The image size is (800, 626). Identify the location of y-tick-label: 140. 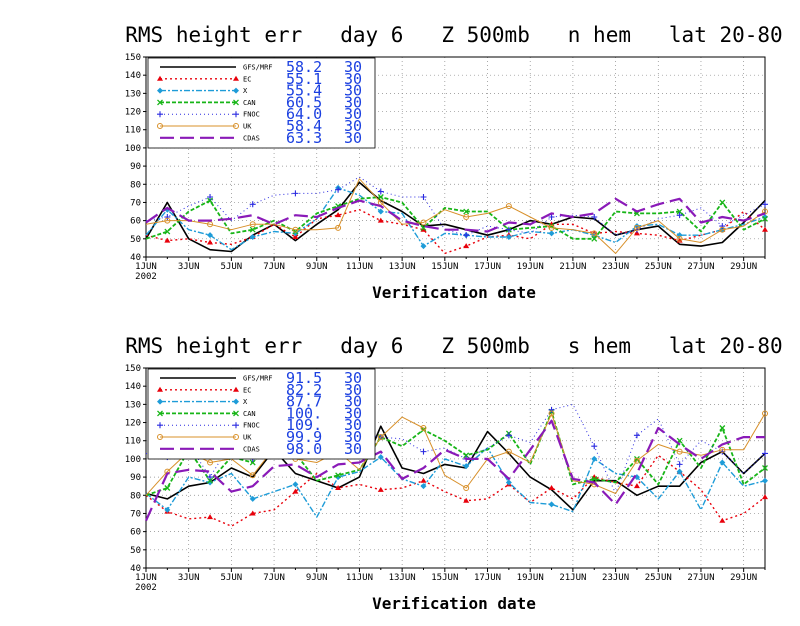
(133, 387).